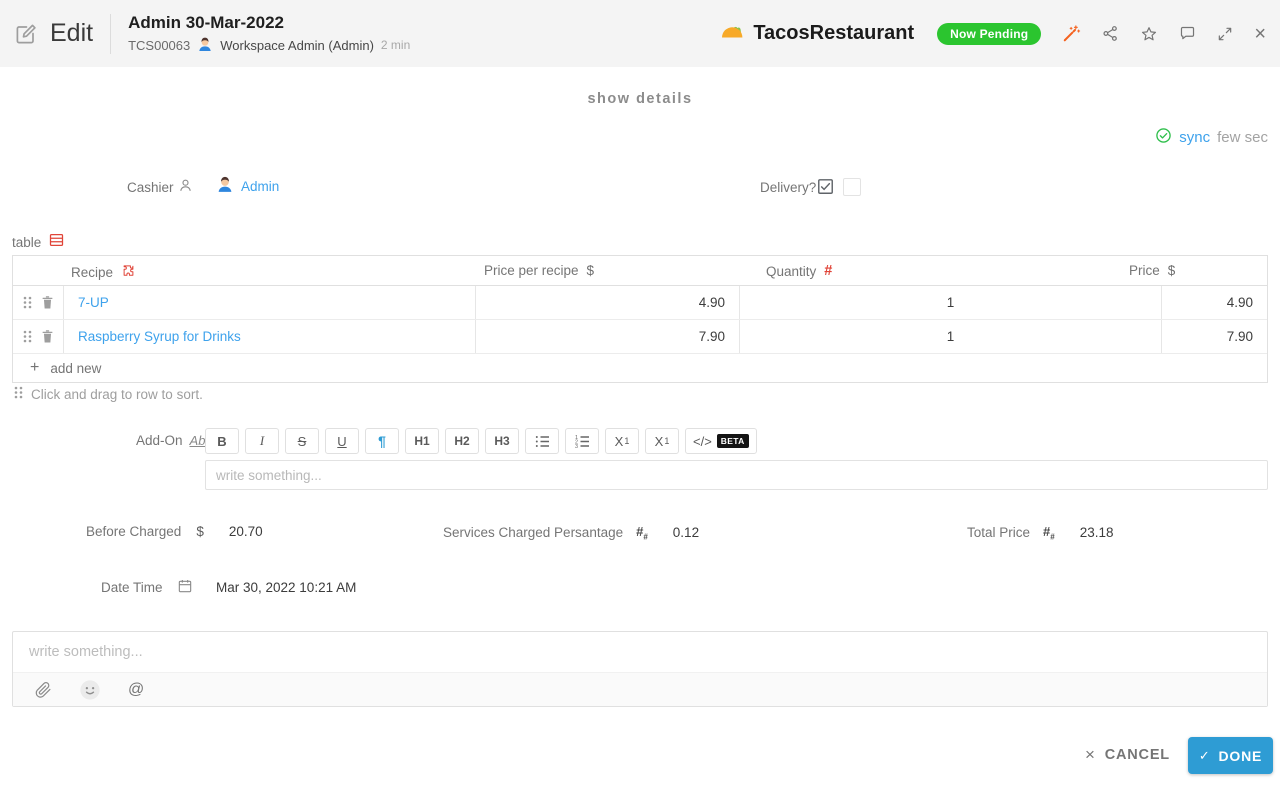 The width and height of the screenshot is (1280, 789). Describe the element at coordinates (150, 187) in the screenshot. I see `cashier-label: Cashier` at that location.